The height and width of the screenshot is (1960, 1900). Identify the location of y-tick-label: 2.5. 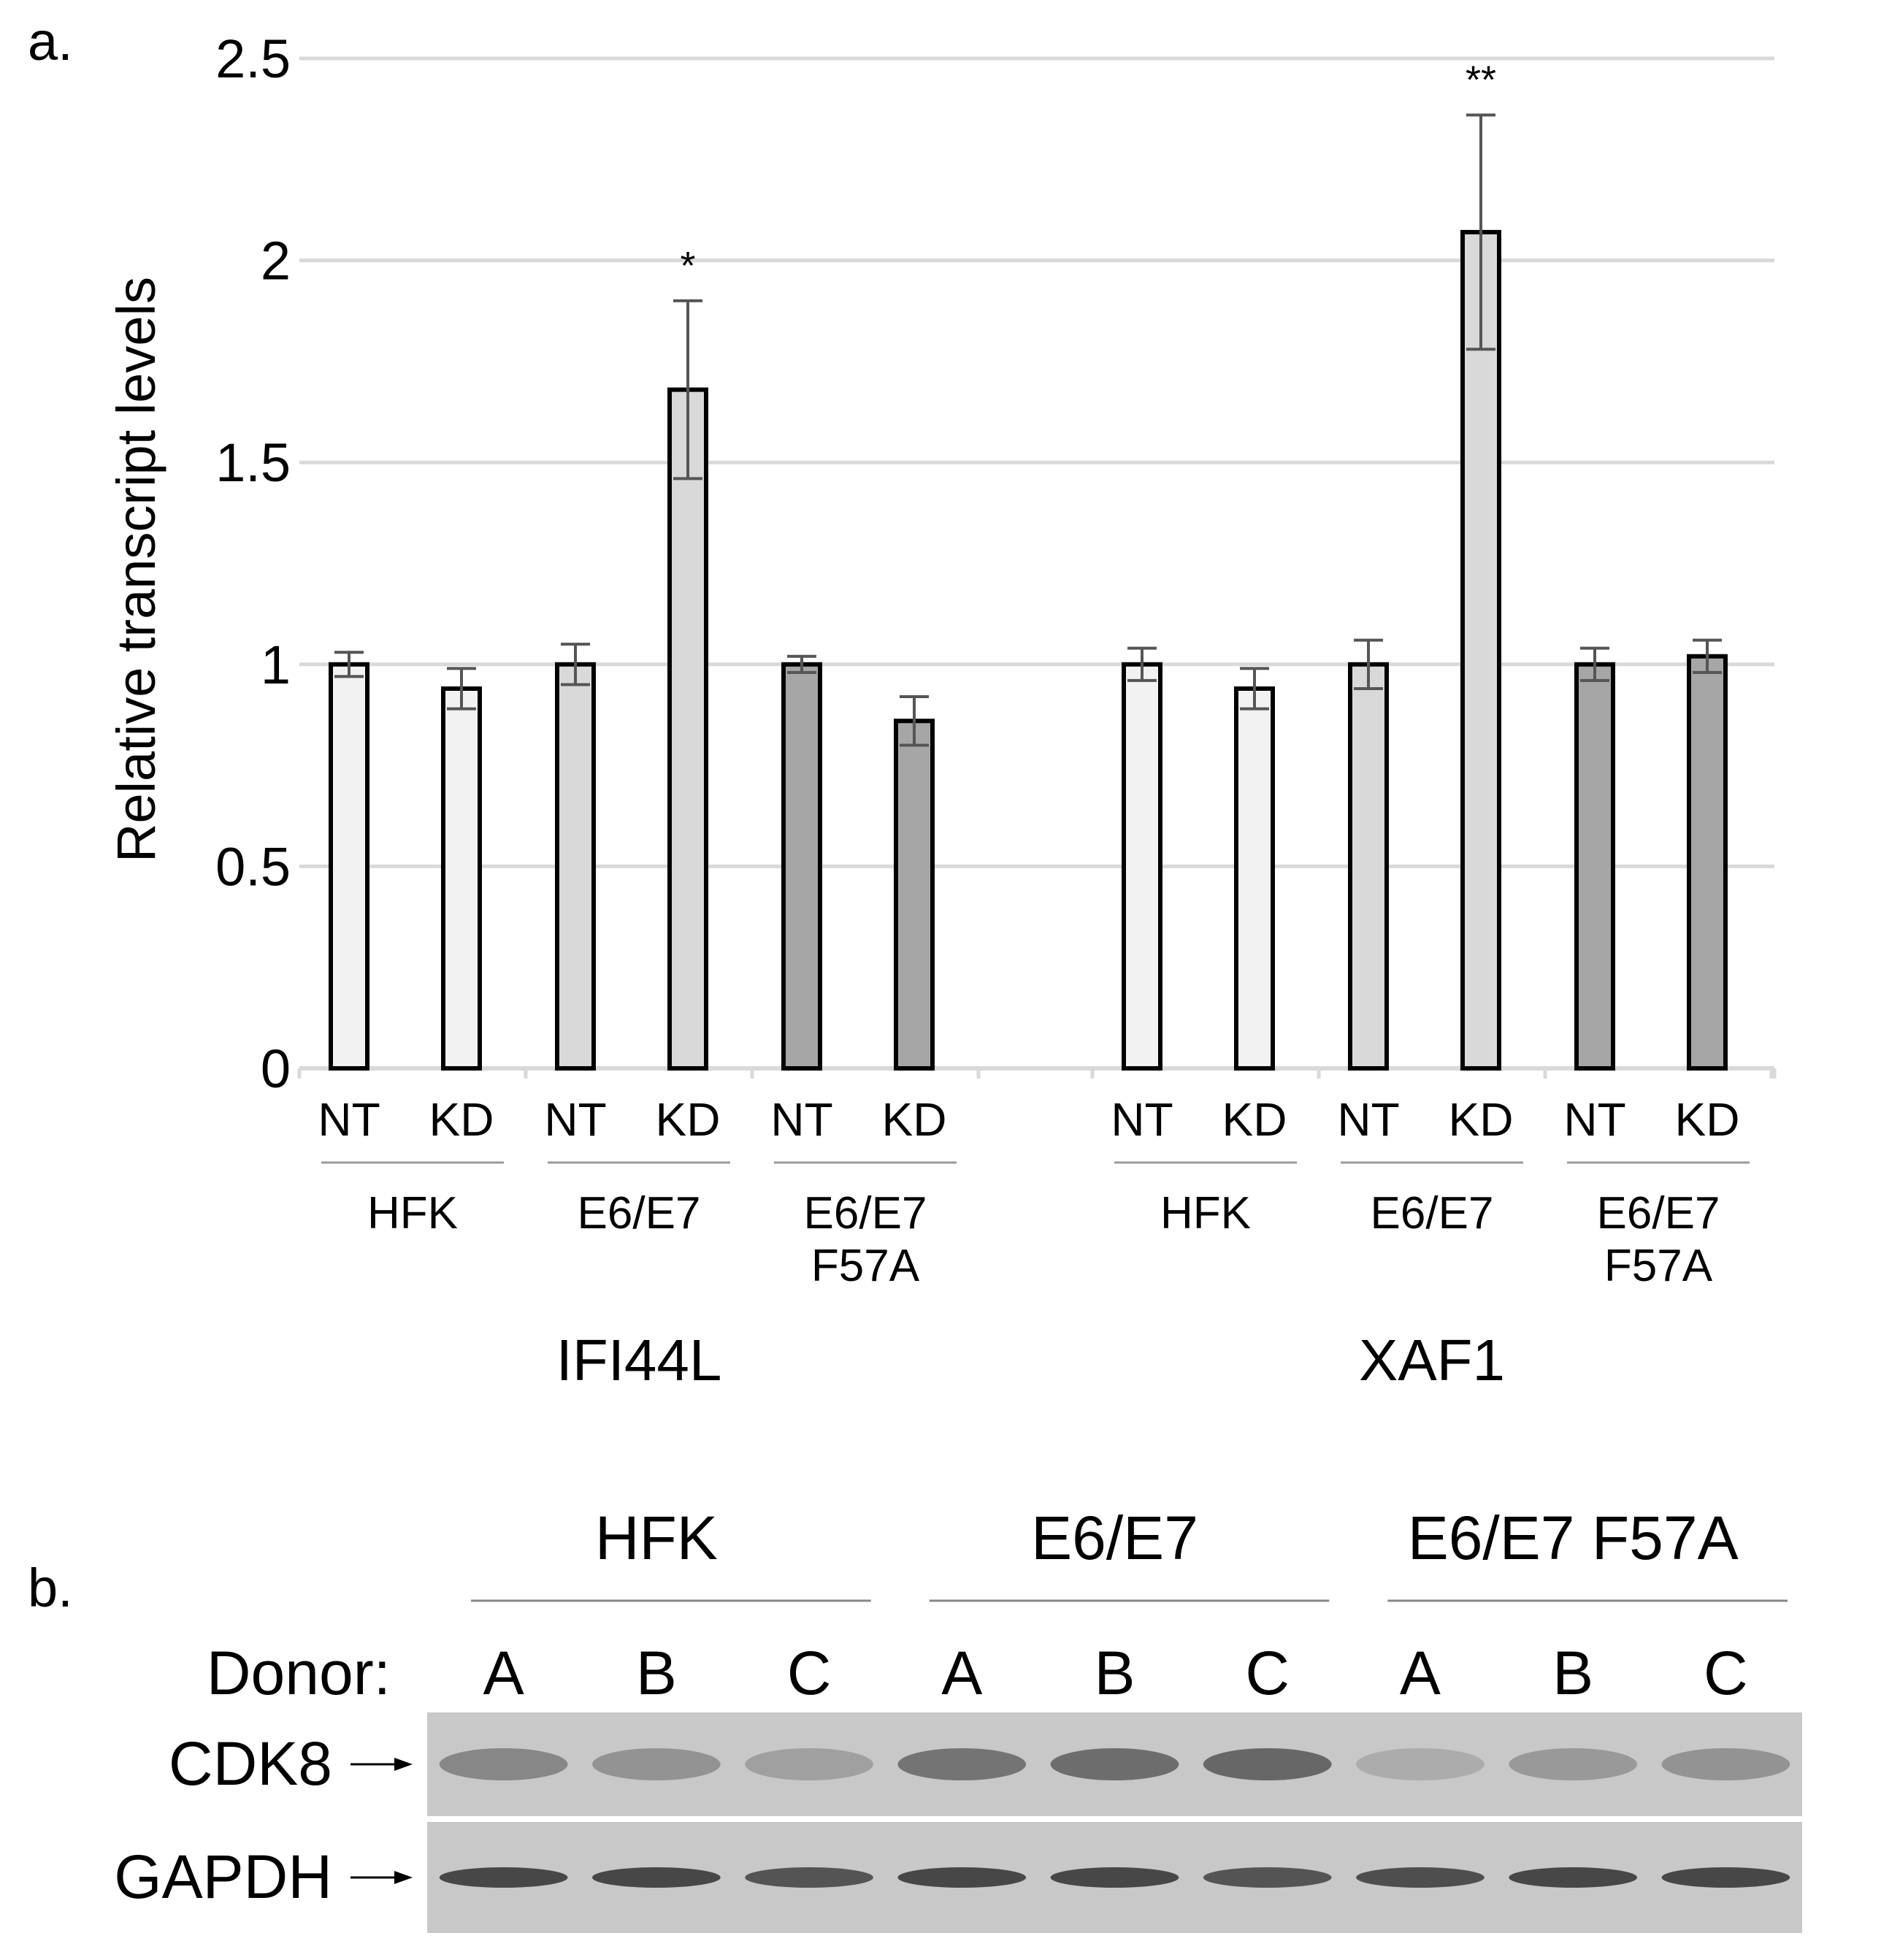
(253, 58).